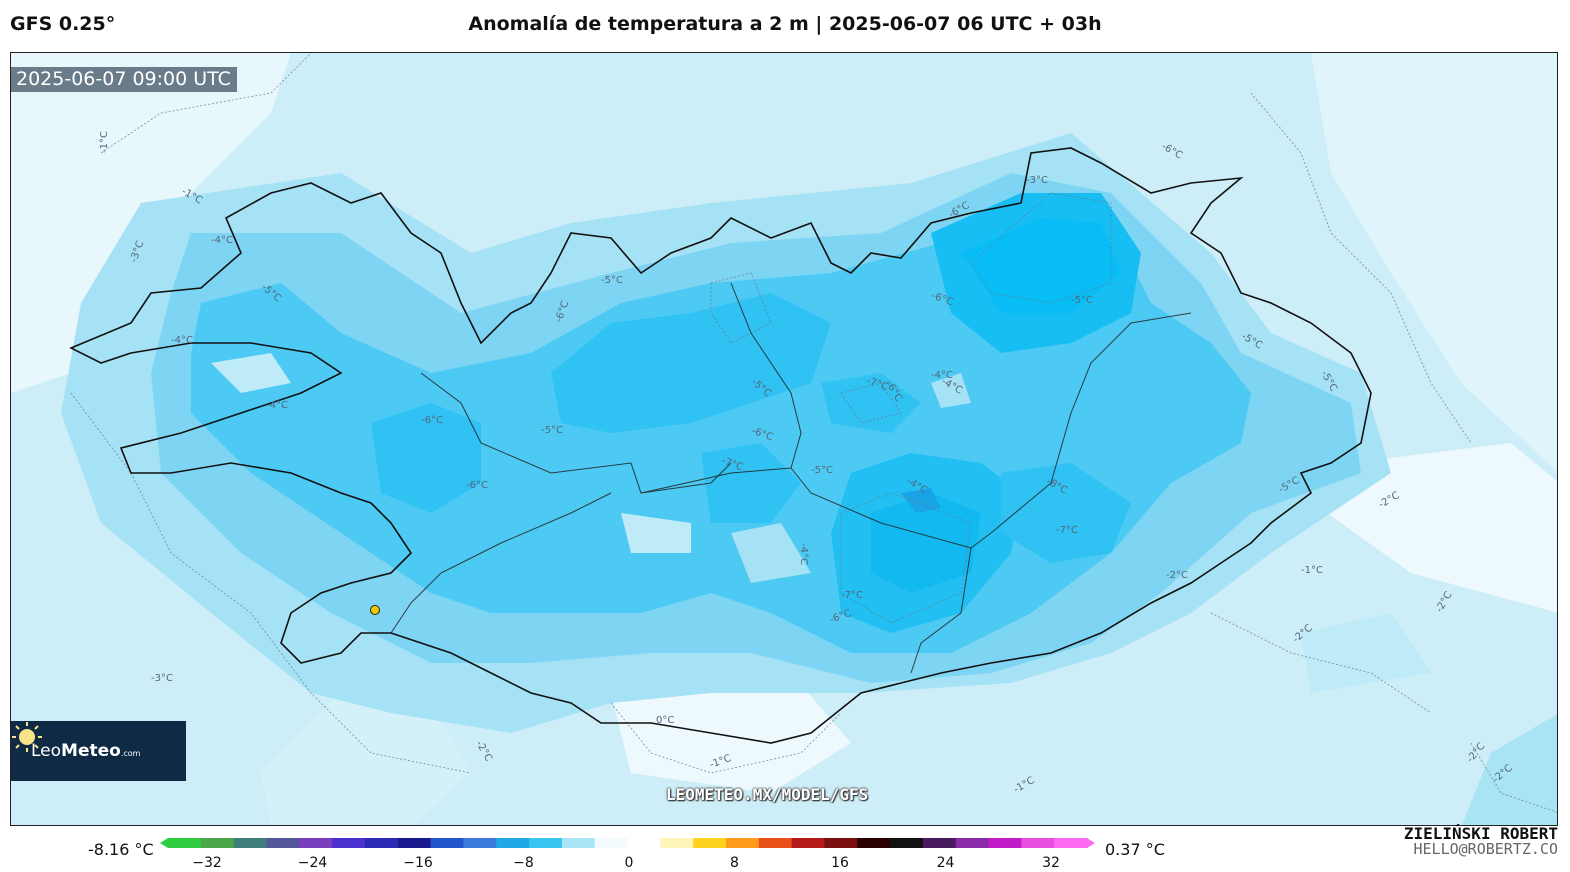 The height and width of the screenshot is (872, 1570). What do you see at coordinates (124, 79) in the screenshot?
I see `valid-time-badge: 2025-06-07 09:00 UTC` at bounding box center [124, 79].